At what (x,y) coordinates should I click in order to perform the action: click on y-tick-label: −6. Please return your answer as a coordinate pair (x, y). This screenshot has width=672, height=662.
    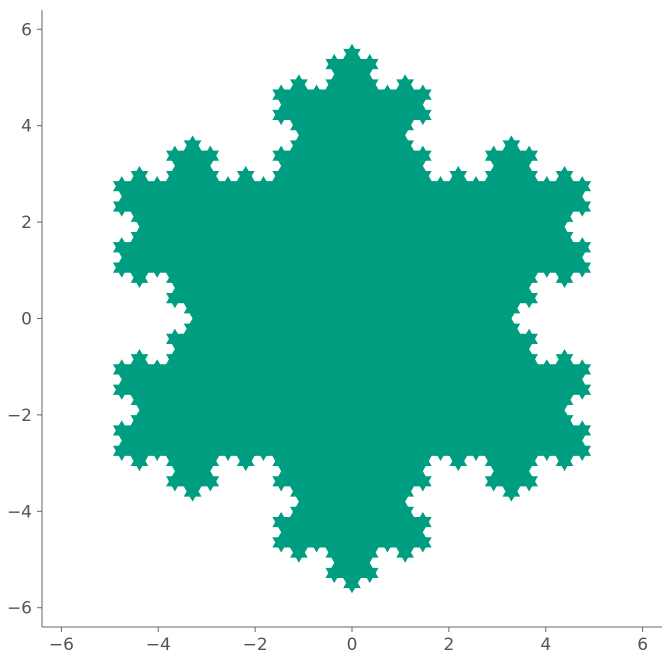
    Looking at the image, I should click on (19, 609).